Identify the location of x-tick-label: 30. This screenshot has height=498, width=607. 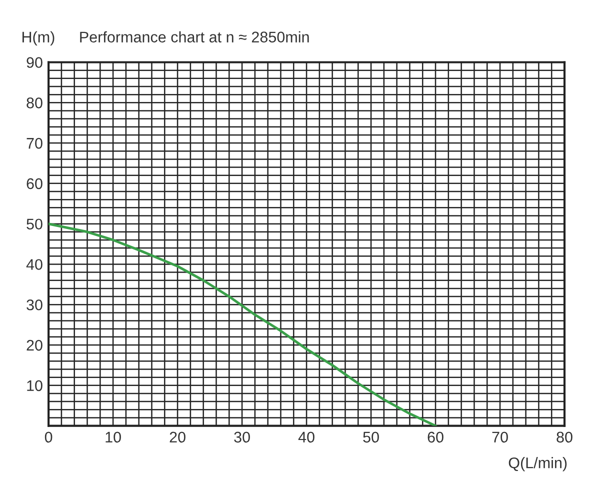
(242, 437).